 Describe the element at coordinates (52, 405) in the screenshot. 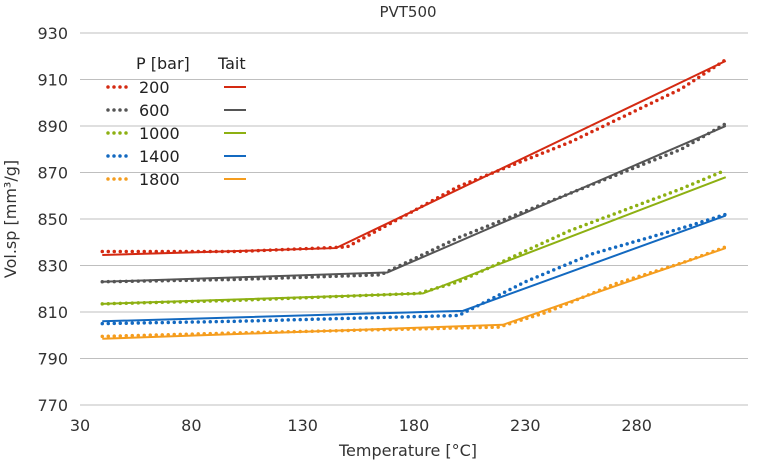

I see `y-tick-label: 770` at that location.